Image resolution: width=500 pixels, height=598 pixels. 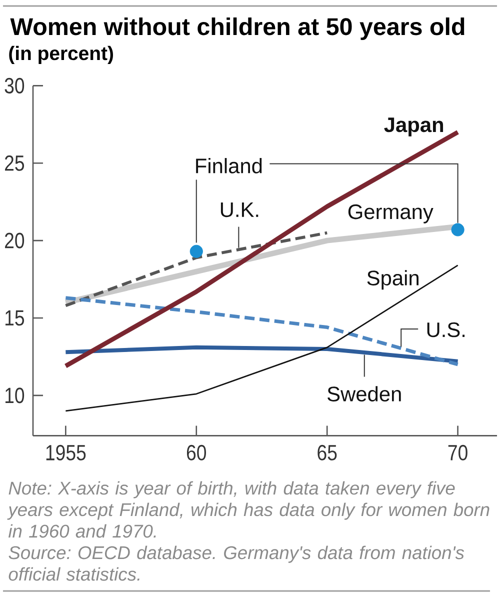 I want to click on chart-title: Women without children at 50 years old, so click(x=237, y=28).